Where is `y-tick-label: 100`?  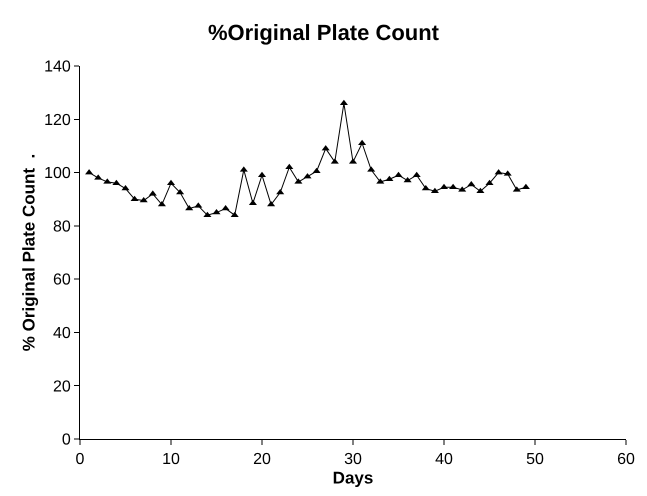 y-tick-label: 100 is located at coordinates (57, 173).